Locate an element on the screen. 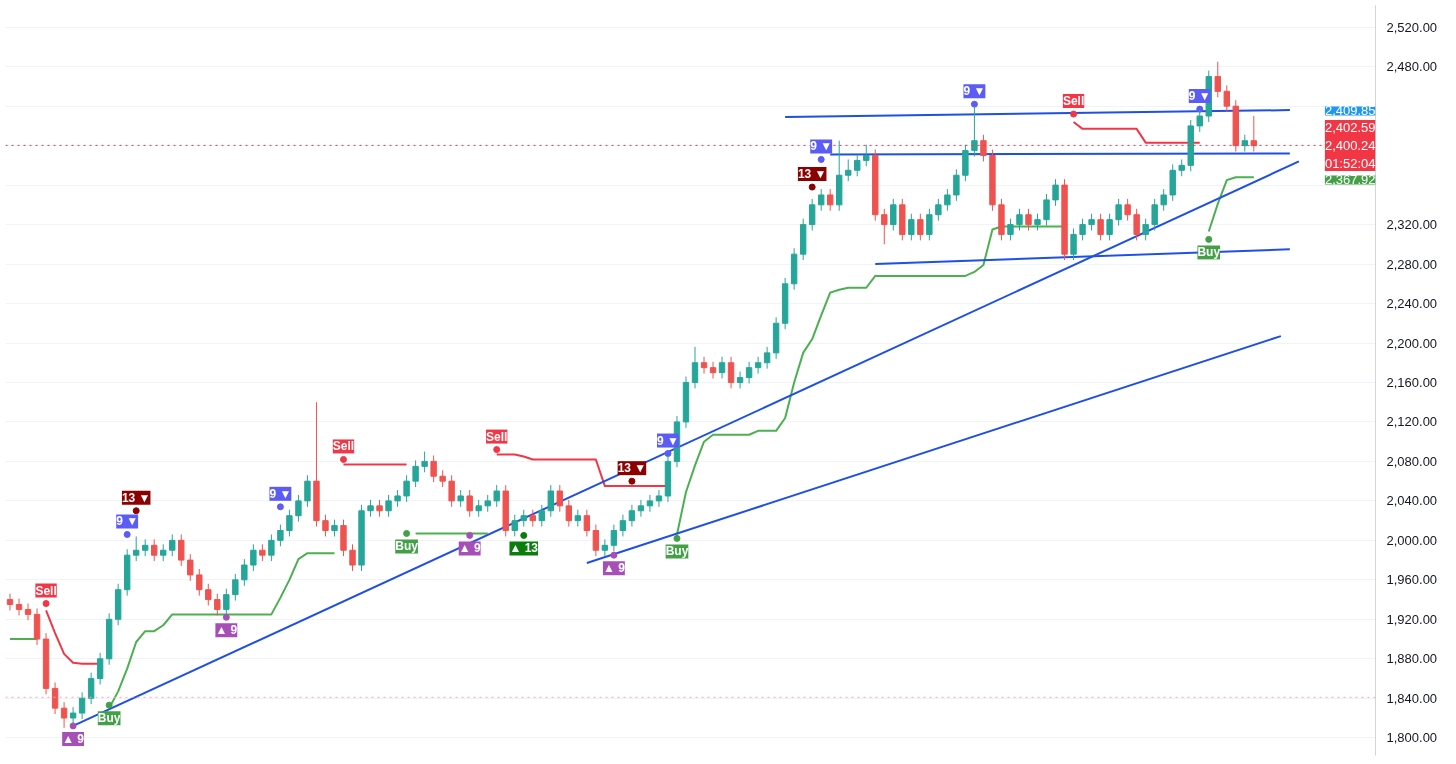 This screenshot has height=764, width=1456. y-tick-label: 2,000.00 is located at coordinates (1412, 540).